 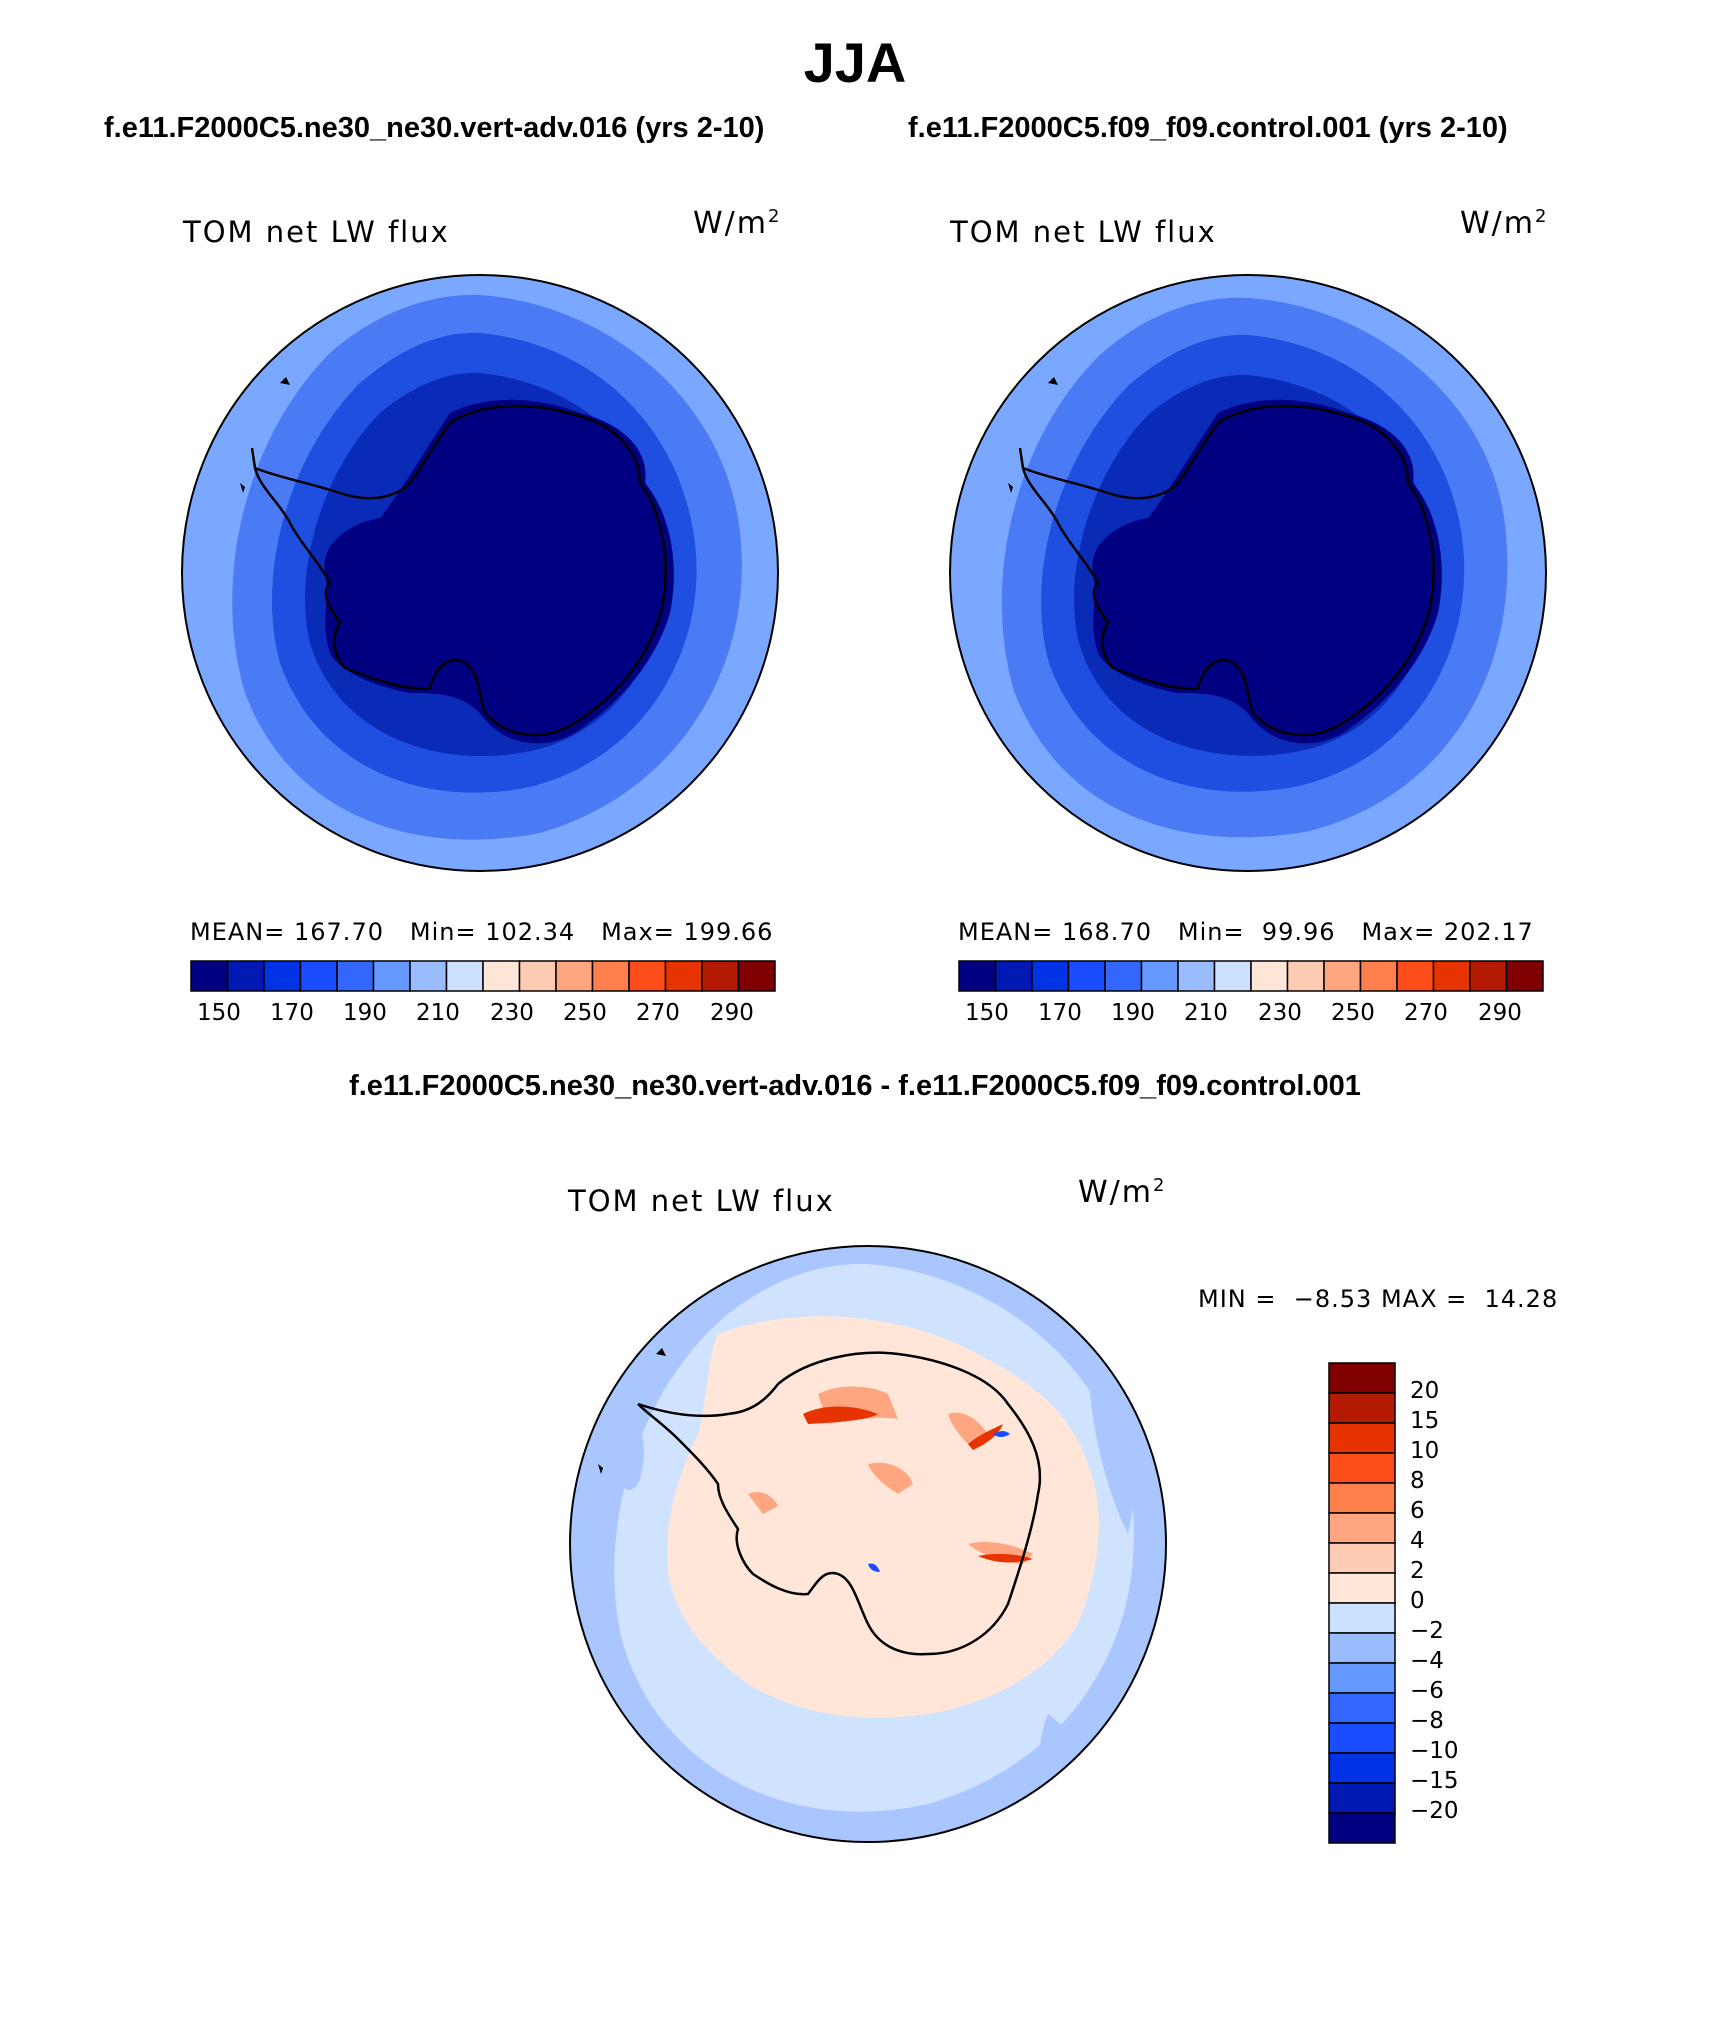 I want to click on right-colorbar-ticks: 150 170 190 210 230 250 270 290, so click(x=1251, y=1015).